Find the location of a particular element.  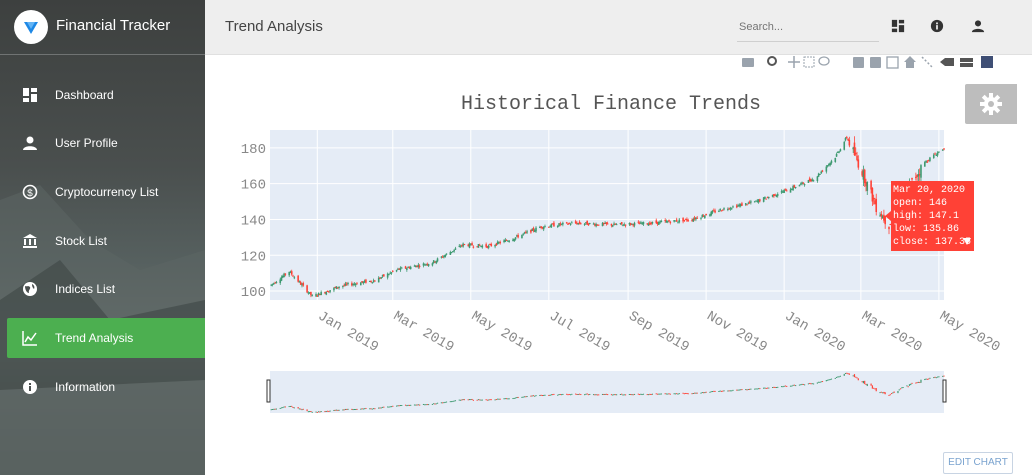

hover-closest-icon is located at coordinates (947, 62).